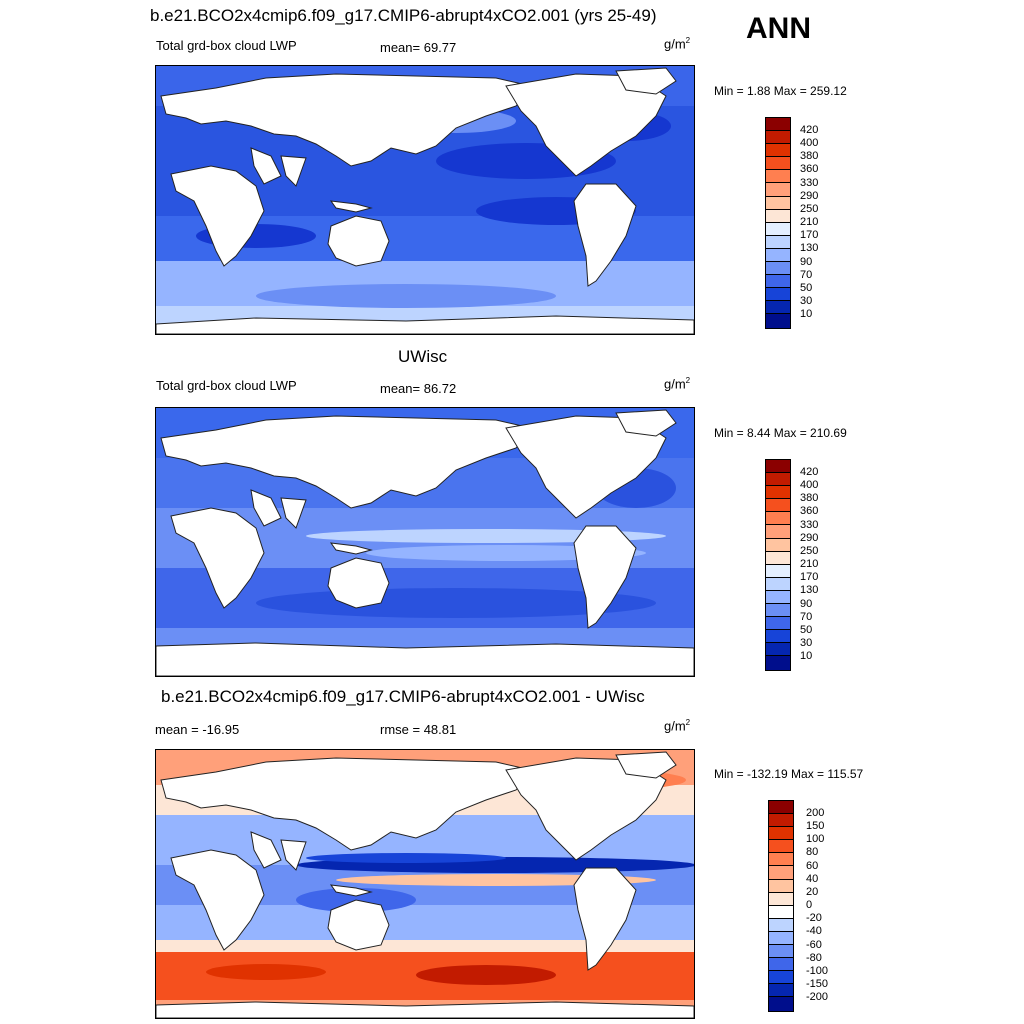 The width and height of the screenshot is (1024, 1024). I want to click on panel3-map, so click(425, 884).